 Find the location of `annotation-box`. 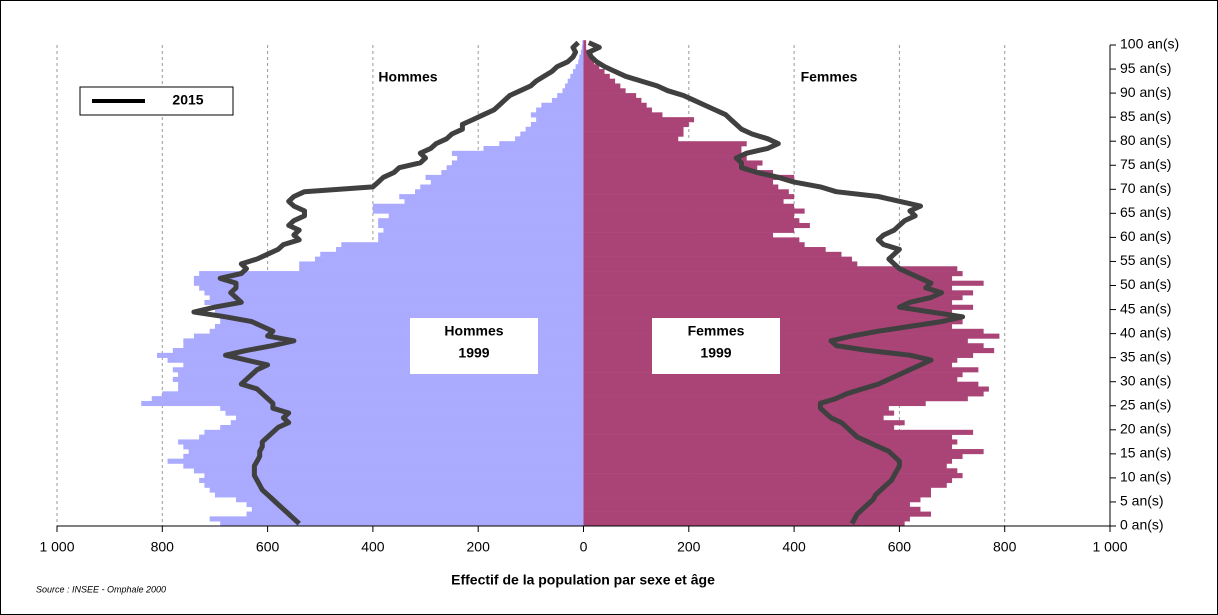

annotation-box is located at coordinates (716, 346).